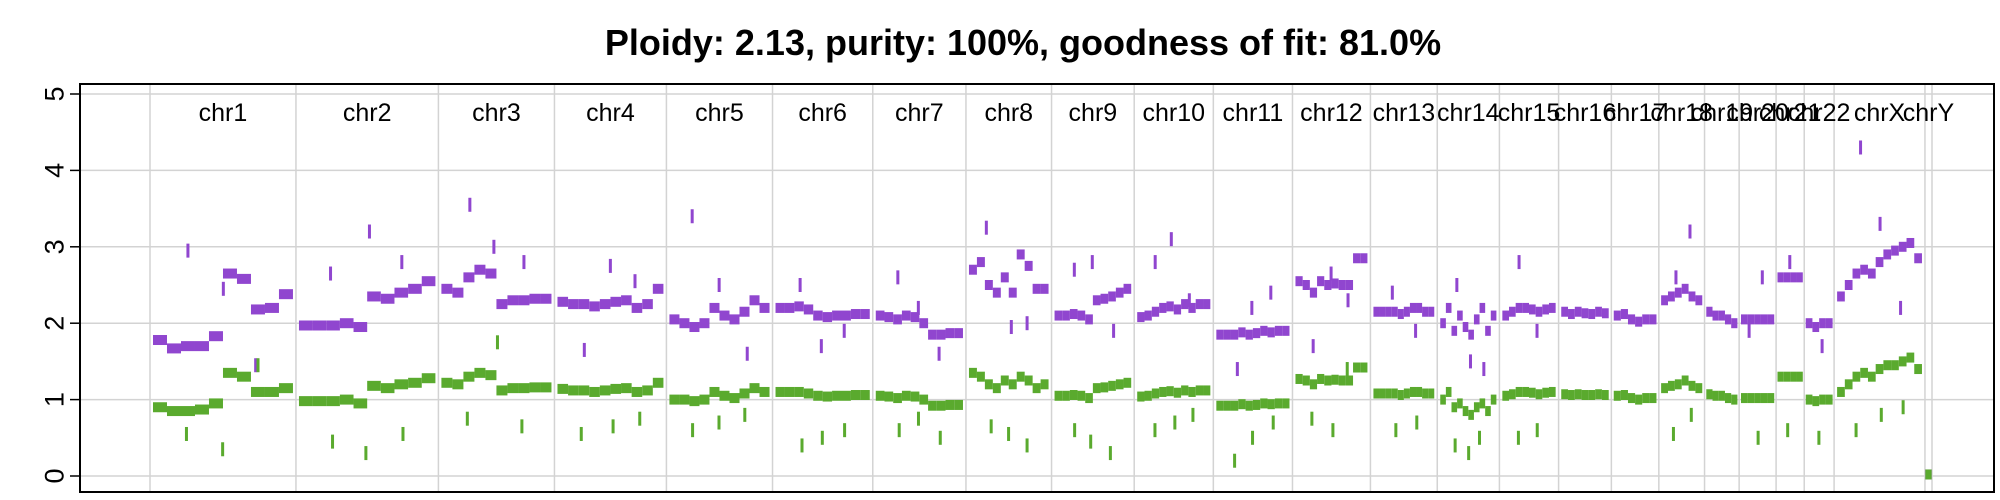 The image size is (2000, 500). Describe the element at coordinates (1173, 113) in the screenshot. I see `chromosome-label: chr10` at that location.